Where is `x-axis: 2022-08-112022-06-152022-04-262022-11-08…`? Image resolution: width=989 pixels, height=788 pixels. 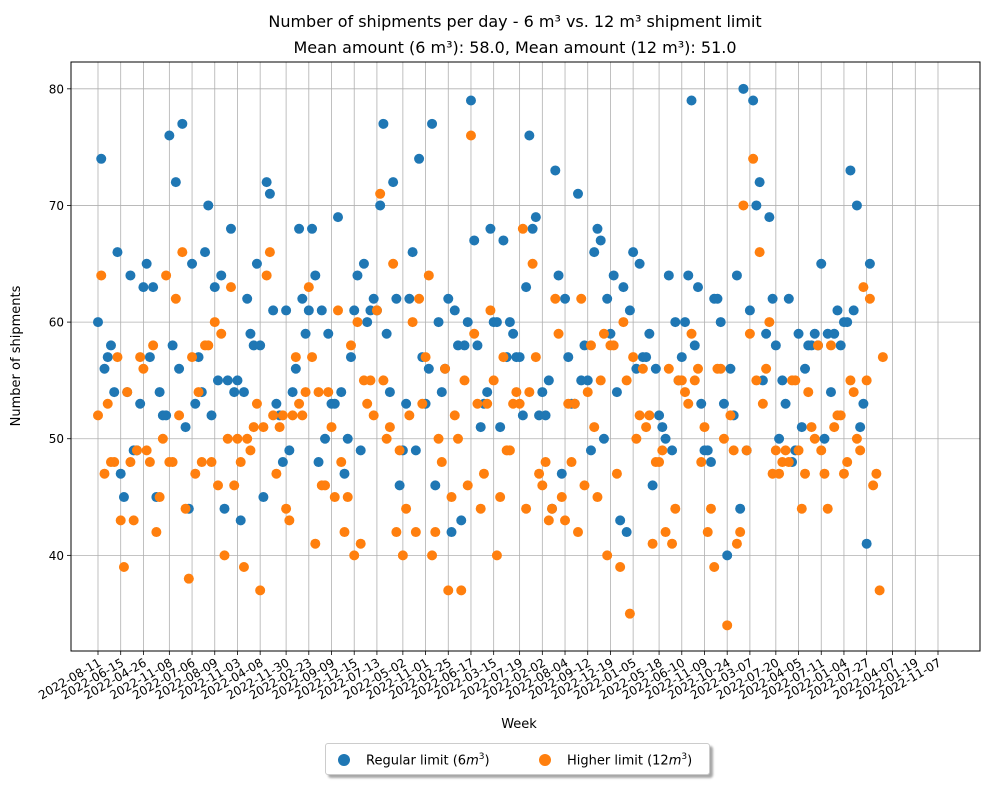
x-axis: 2022-08-112022-06-152022-04-262022-11-08… is located at coordinates (490, 676).